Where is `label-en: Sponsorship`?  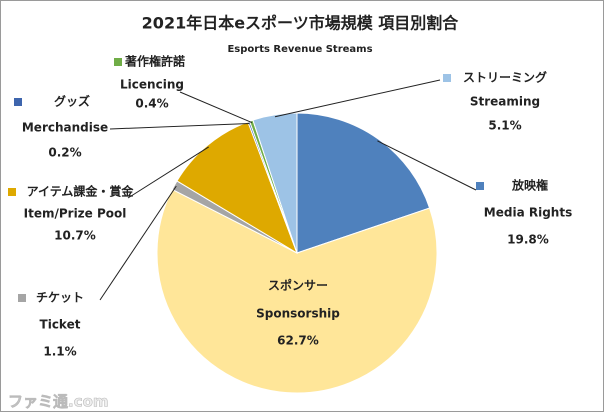
label-en: Sponsorship is located at coordinates (298, 314).